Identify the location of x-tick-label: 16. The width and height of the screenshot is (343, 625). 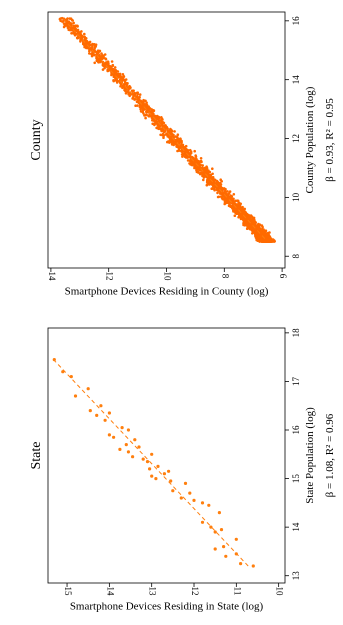
(296, 21).